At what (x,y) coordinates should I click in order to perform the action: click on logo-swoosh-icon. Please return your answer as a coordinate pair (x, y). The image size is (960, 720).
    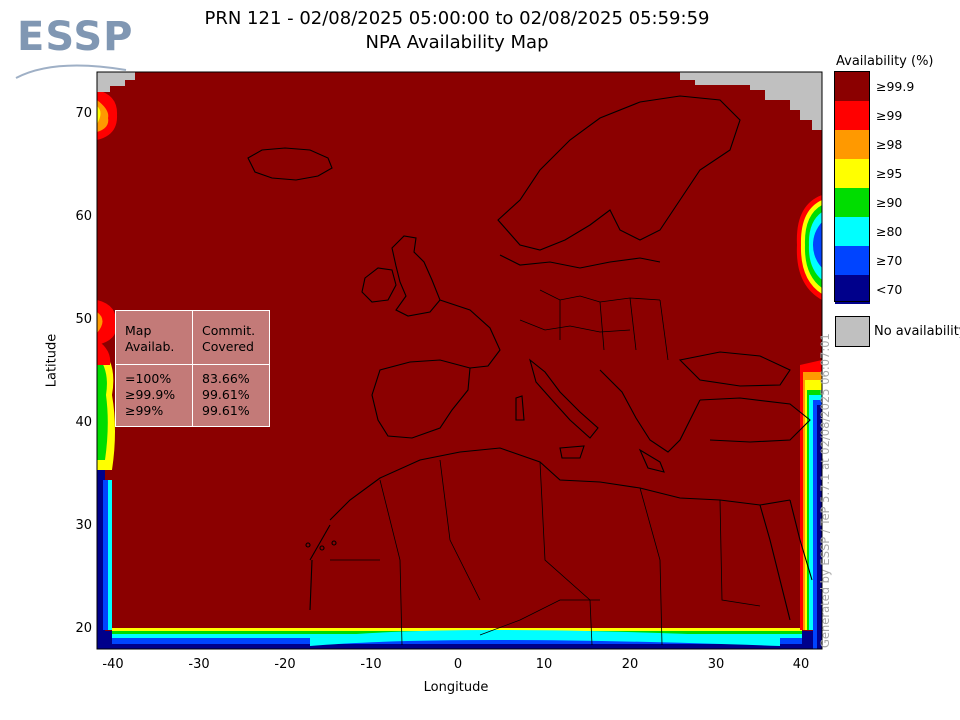
    Looking at the image, I should click on (71, 71).